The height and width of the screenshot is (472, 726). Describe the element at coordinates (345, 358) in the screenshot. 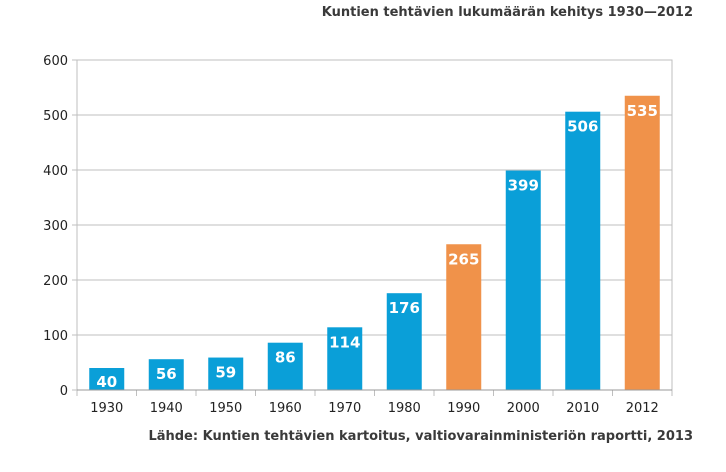

I see `bar-1970` at that location.